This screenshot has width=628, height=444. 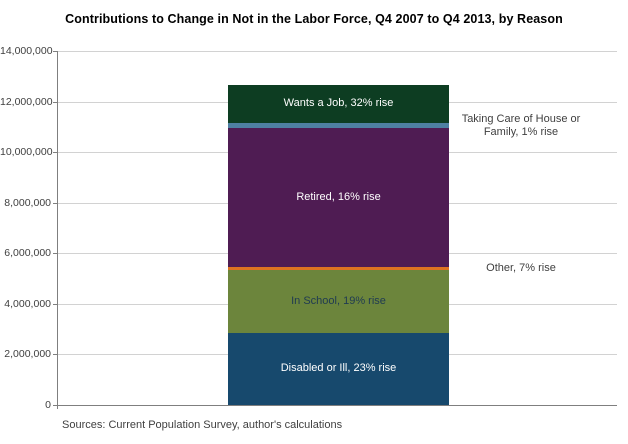 What do you see at coordinates (57, 230) in the screenshot?
I see `y-axis-line` at bounding box center [57, 230].